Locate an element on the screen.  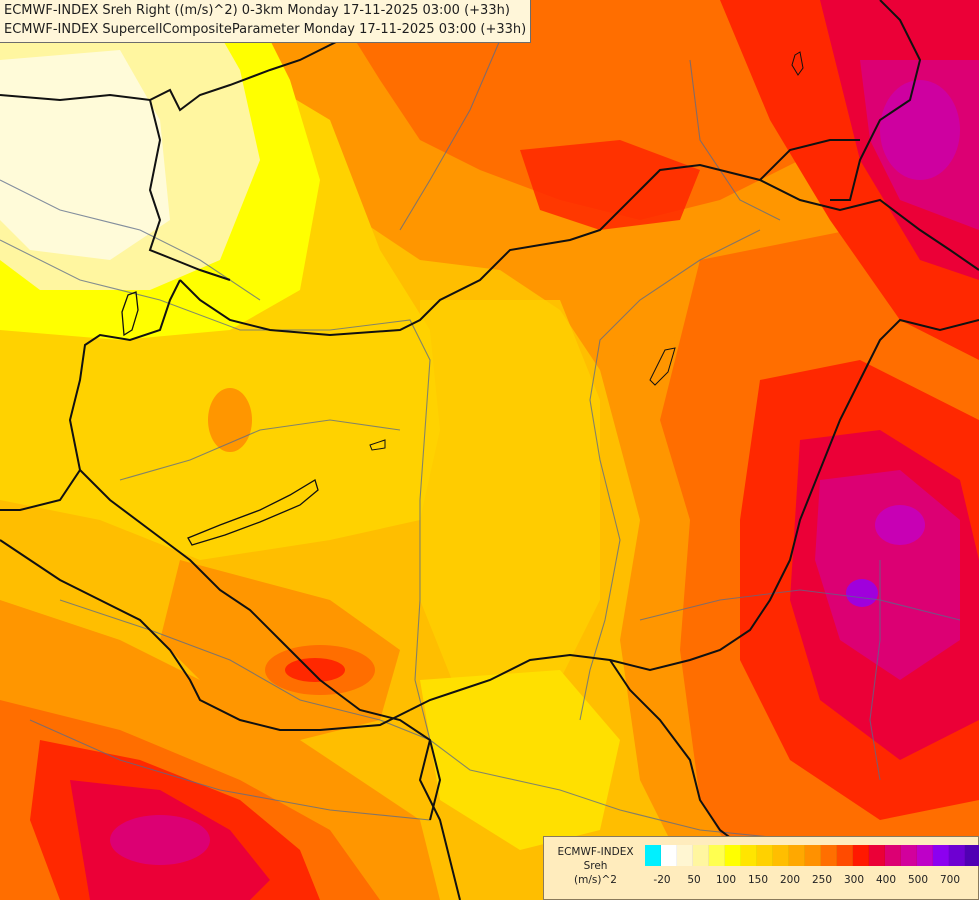
legend-line-3: (m/s)^2 is located at coordinates (595, 880).